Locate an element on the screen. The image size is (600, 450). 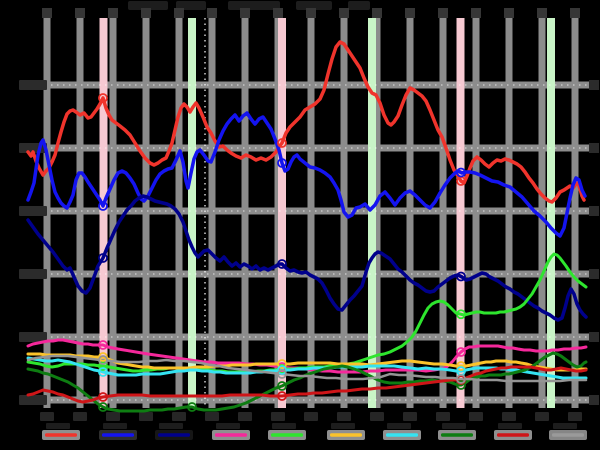
legend-item-dark-green is located at coordinates (457, 431).